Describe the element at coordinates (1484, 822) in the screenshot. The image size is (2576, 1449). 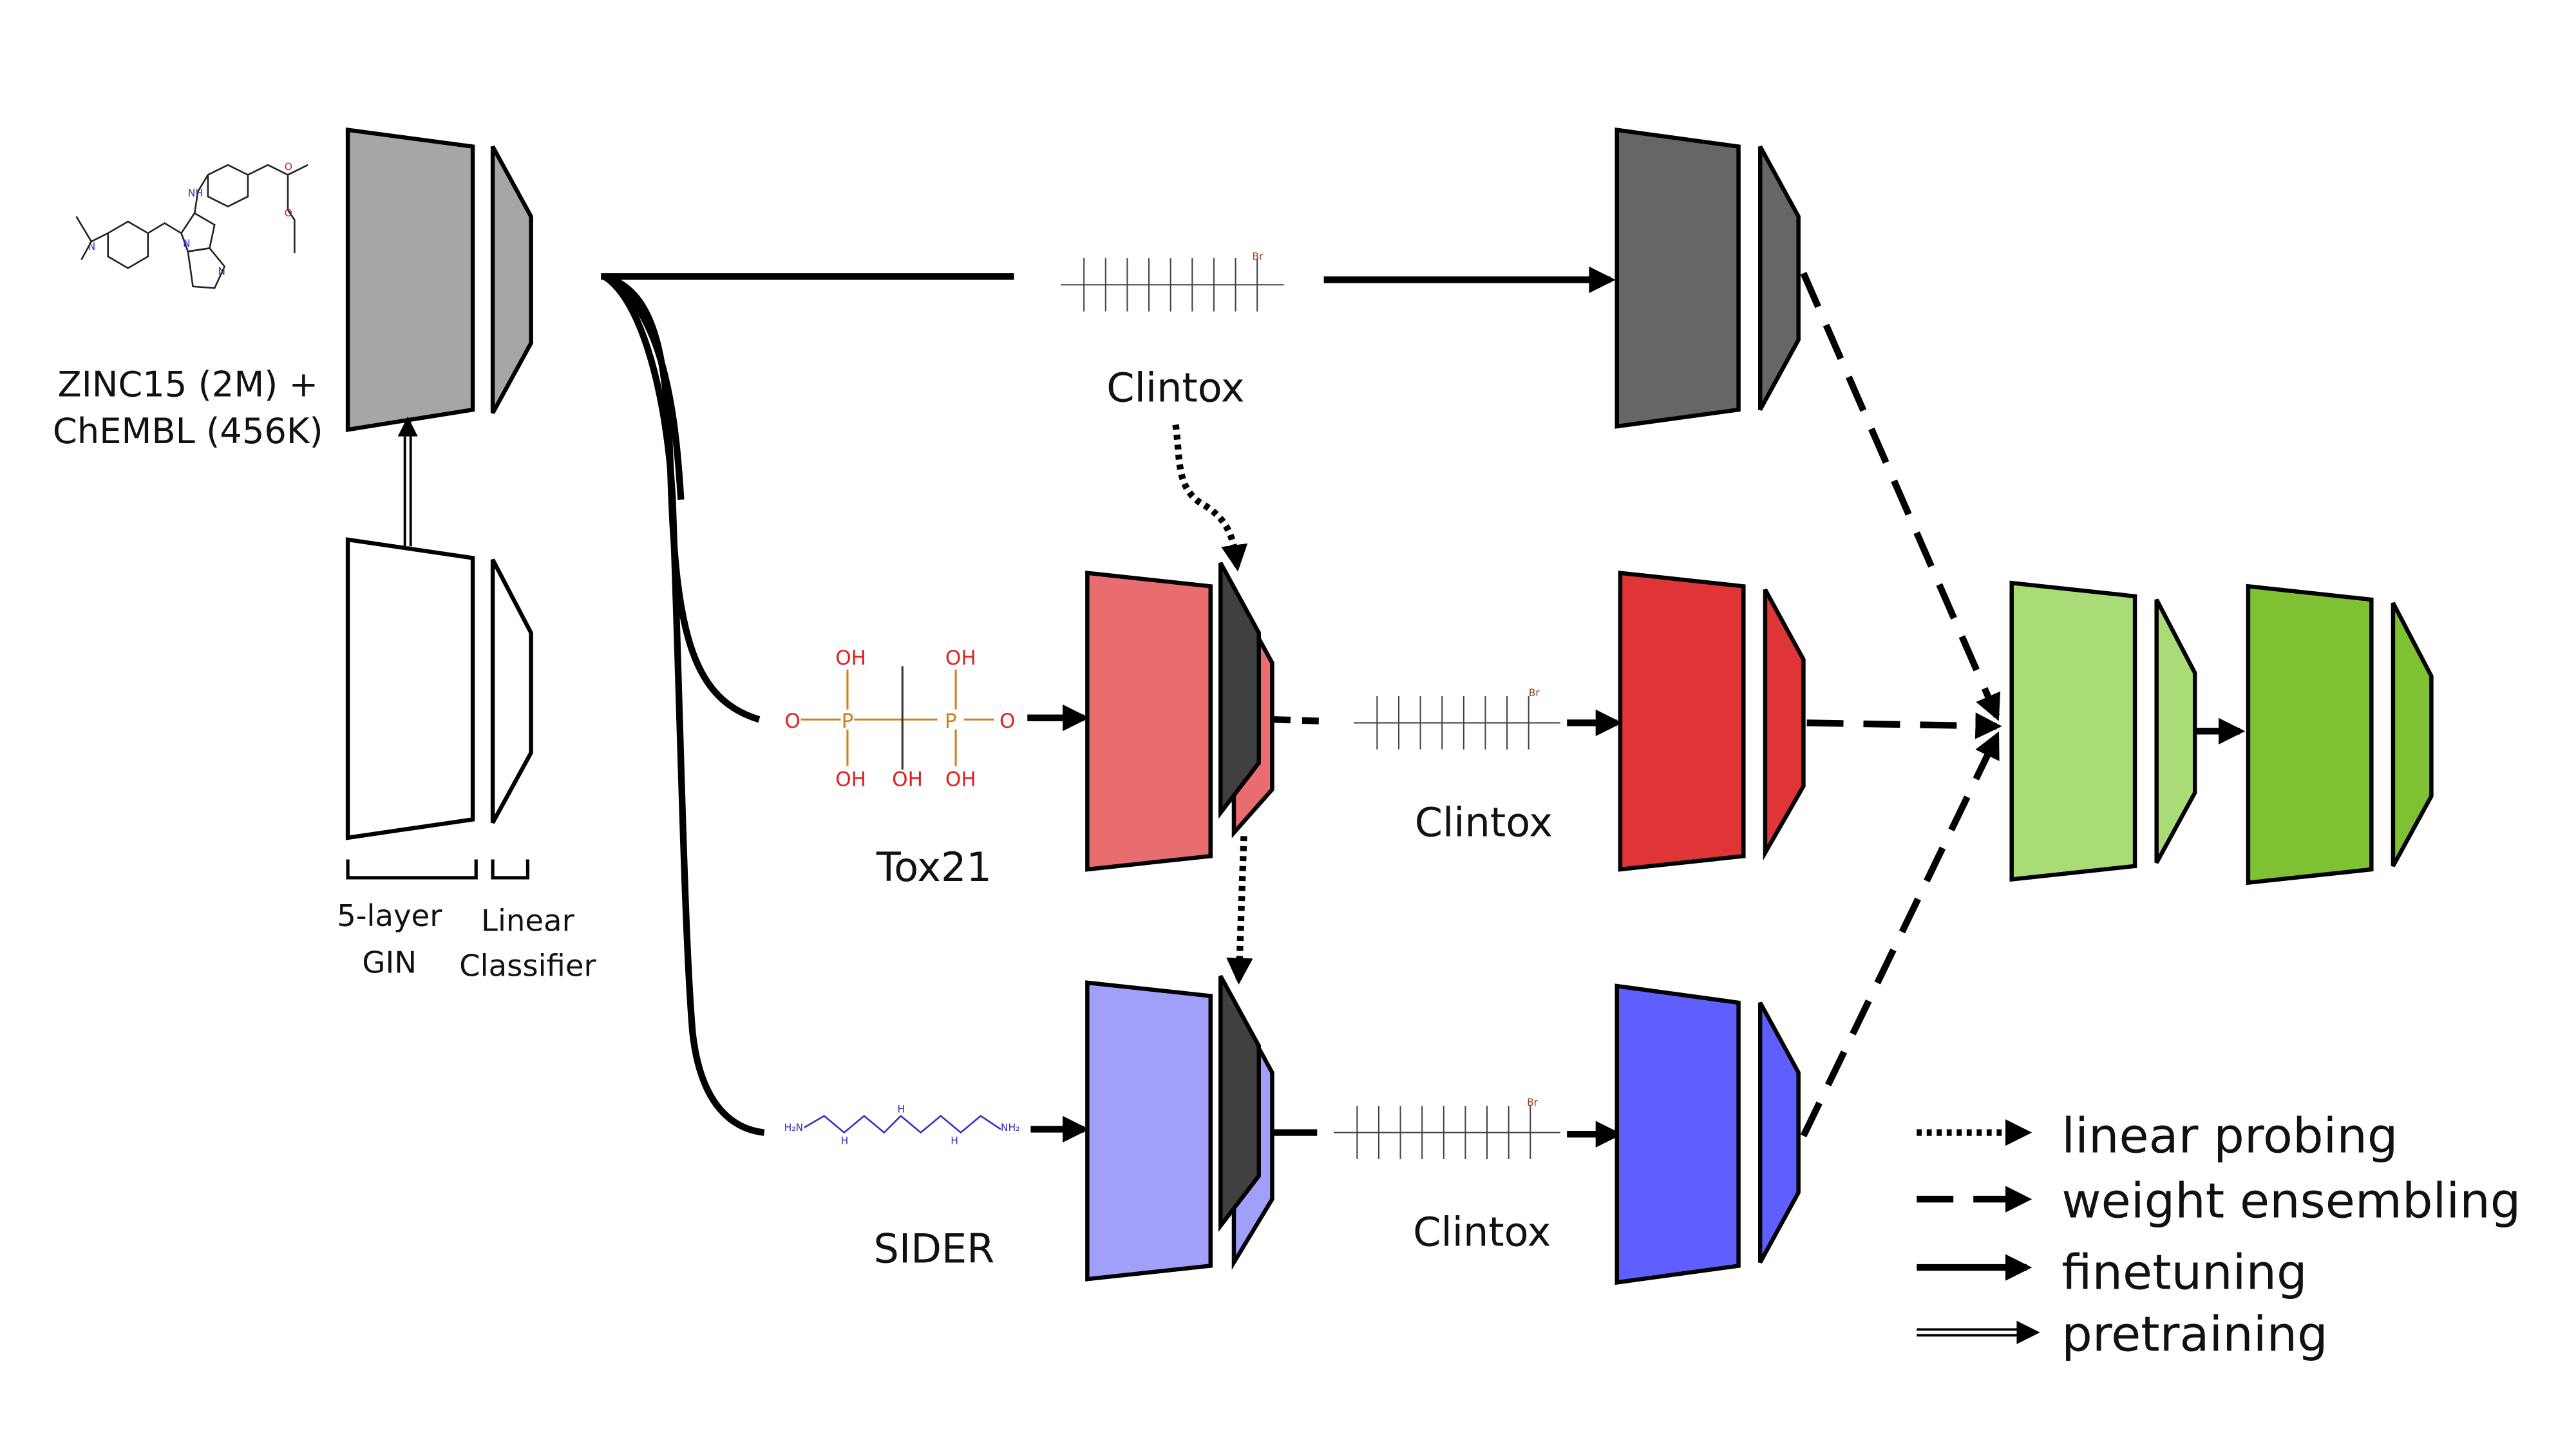
I see `task-clintox-mid: Clintox` at that location.